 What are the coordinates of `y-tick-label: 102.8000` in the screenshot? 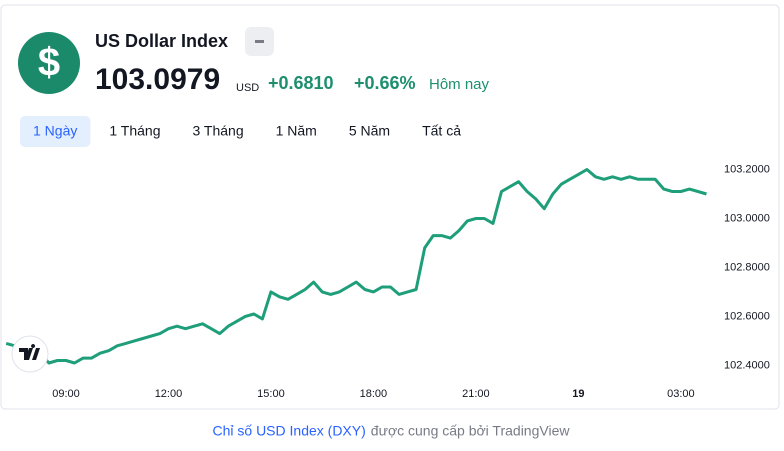 It's located at (747, 267).